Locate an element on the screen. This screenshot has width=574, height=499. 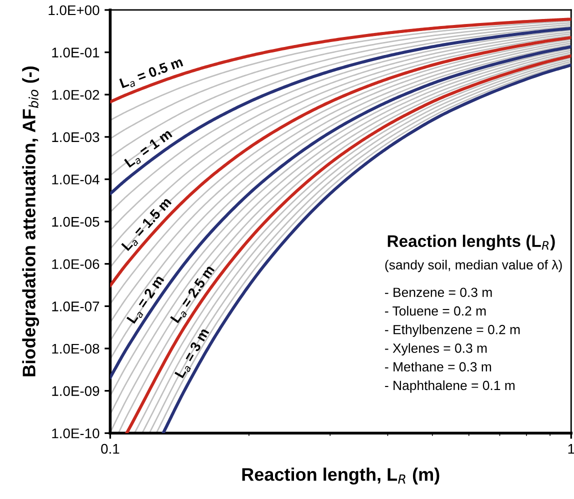
annotation: - Toluene = 0.2 m is located at coordinates (435, 311).